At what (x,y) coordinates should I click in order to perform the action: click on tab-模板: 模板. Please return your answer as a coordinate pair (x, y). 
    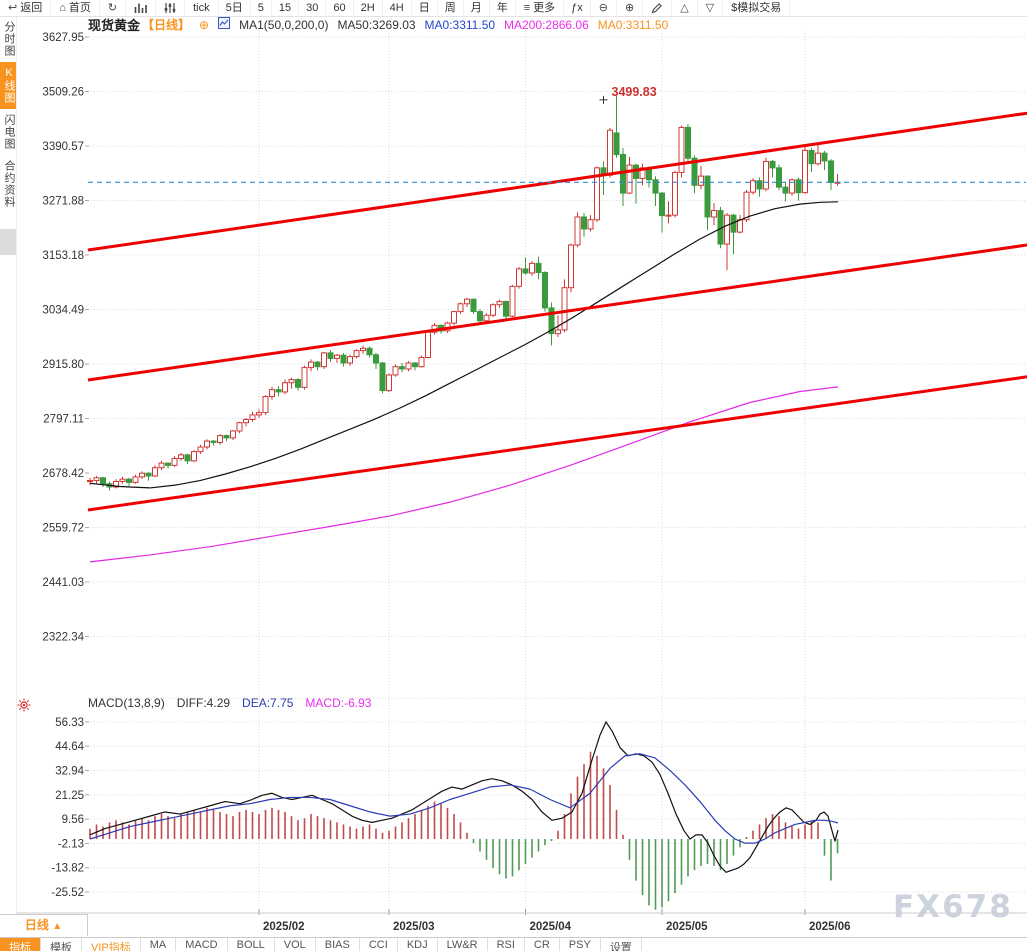
    Looking at the image, I should click on (61, 944).